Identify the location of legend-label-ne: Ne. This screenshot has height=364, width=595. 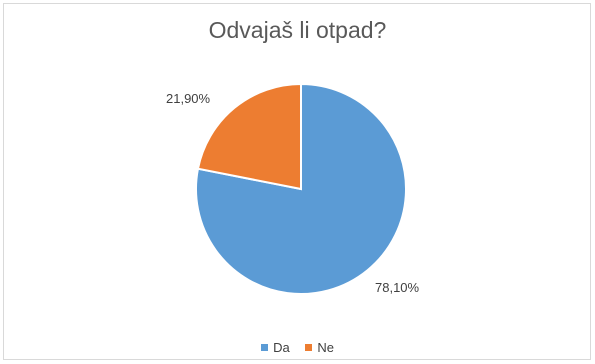
(325, 347).